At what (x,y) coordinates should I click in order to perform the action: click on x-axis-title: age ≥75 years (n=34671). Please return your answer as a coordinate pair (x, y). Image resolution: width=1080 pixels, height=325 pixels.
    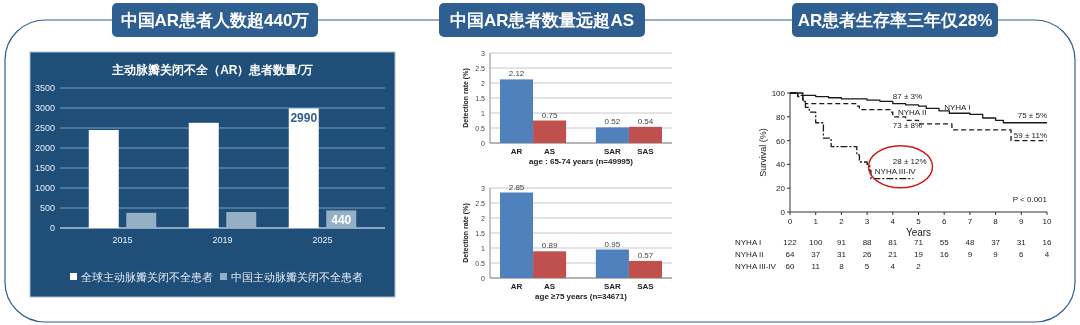
    Looking at the image, I should click on (581, 296).